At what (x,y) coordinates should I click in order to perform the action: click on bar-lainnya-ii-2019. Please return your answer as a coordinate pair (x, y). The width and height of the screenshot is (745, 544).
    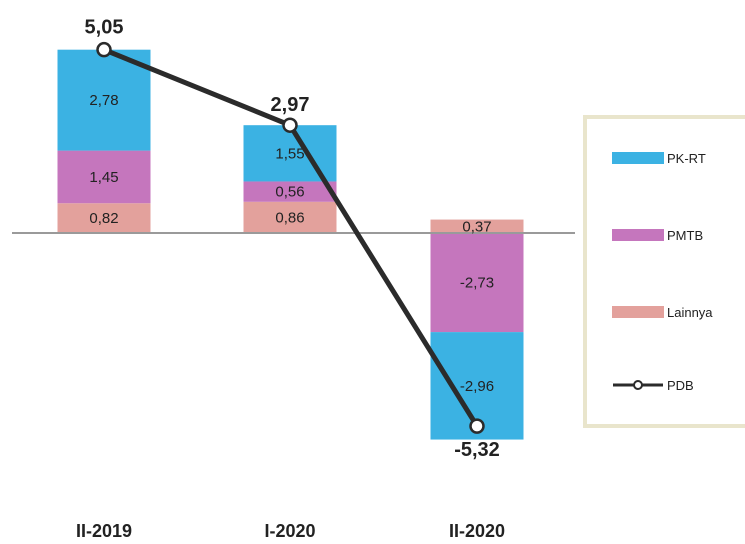
    Looking at the image, I should click on (104, 218).